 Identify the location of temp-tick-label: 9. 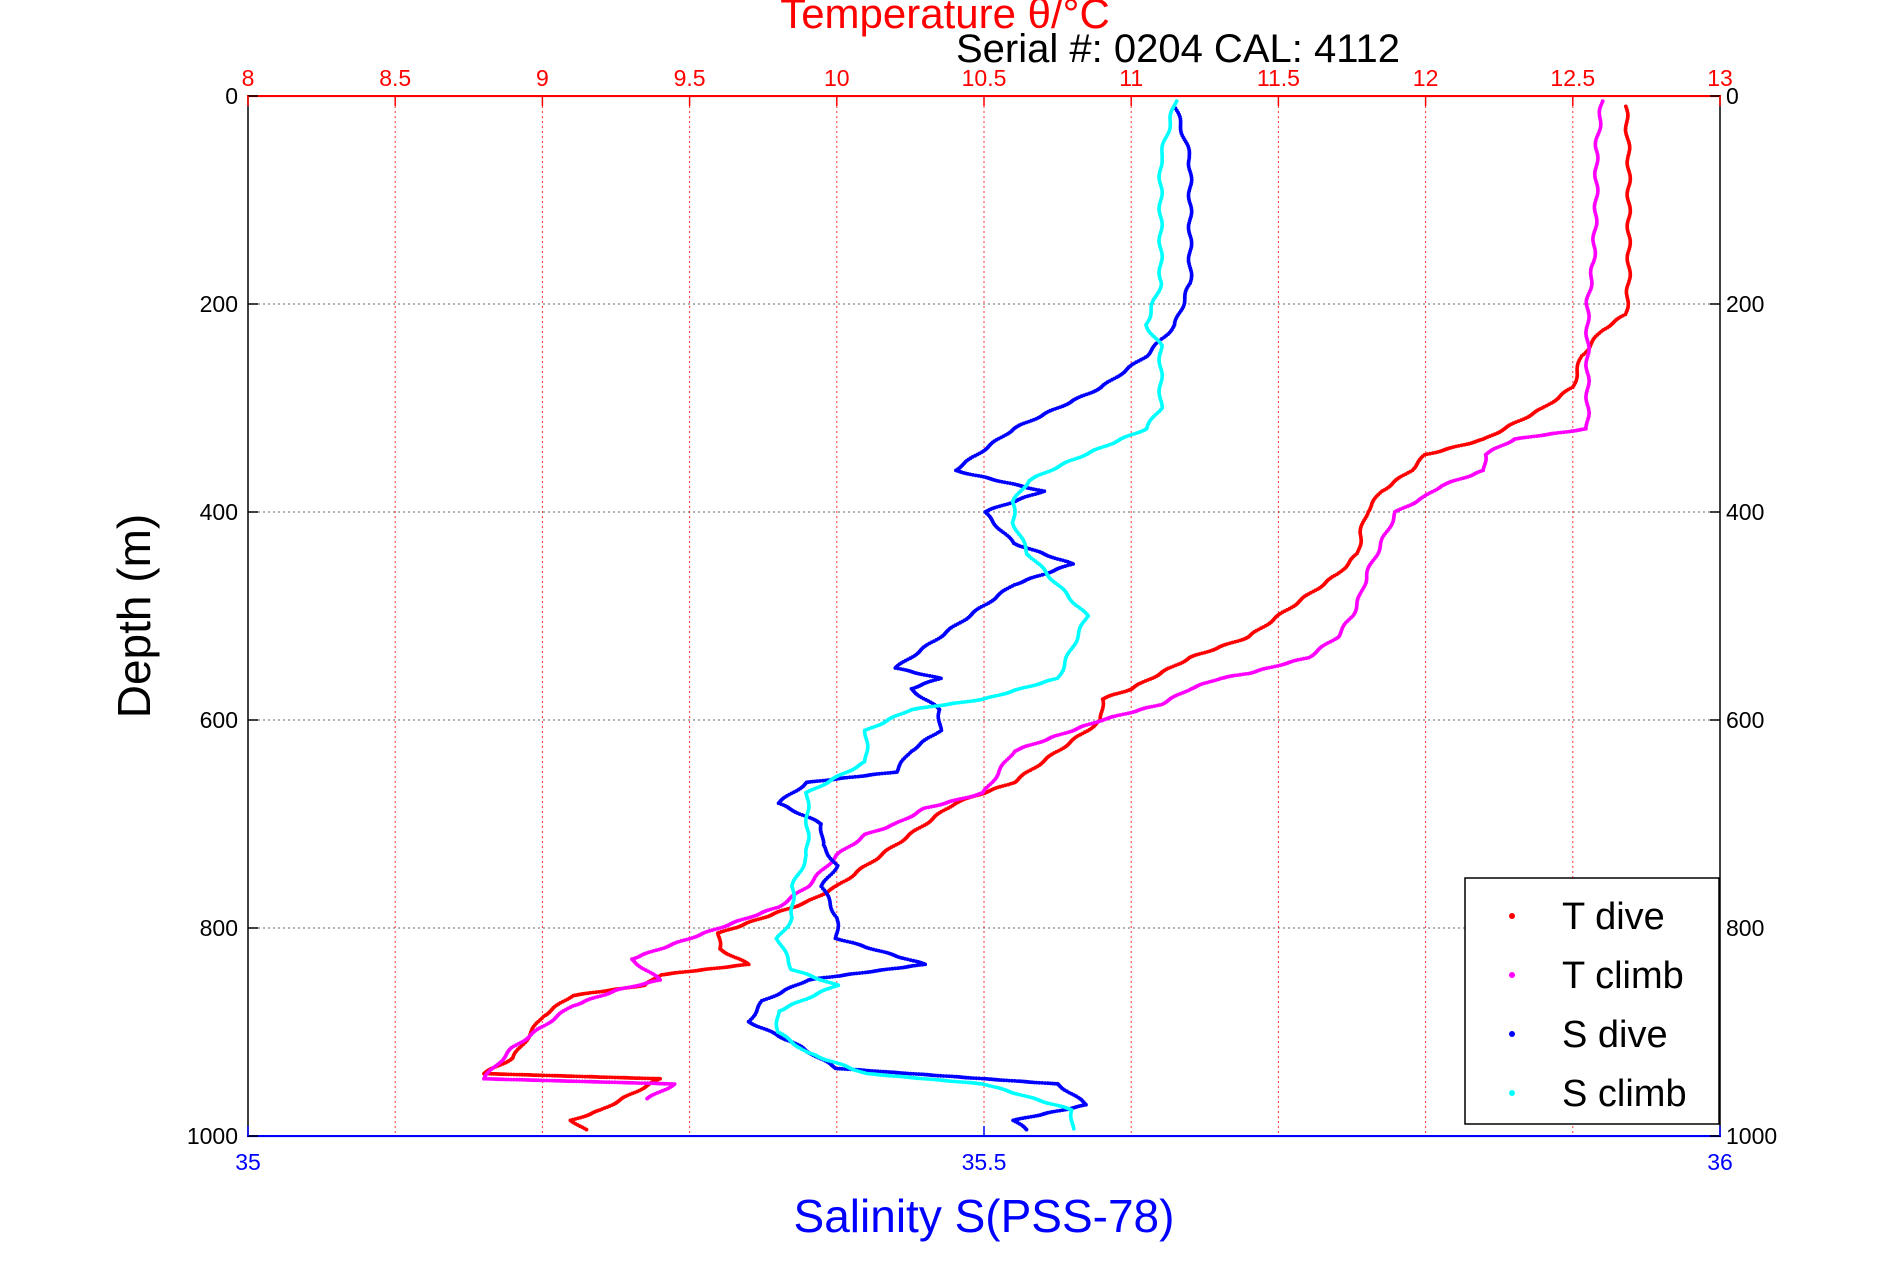
(542, 78).